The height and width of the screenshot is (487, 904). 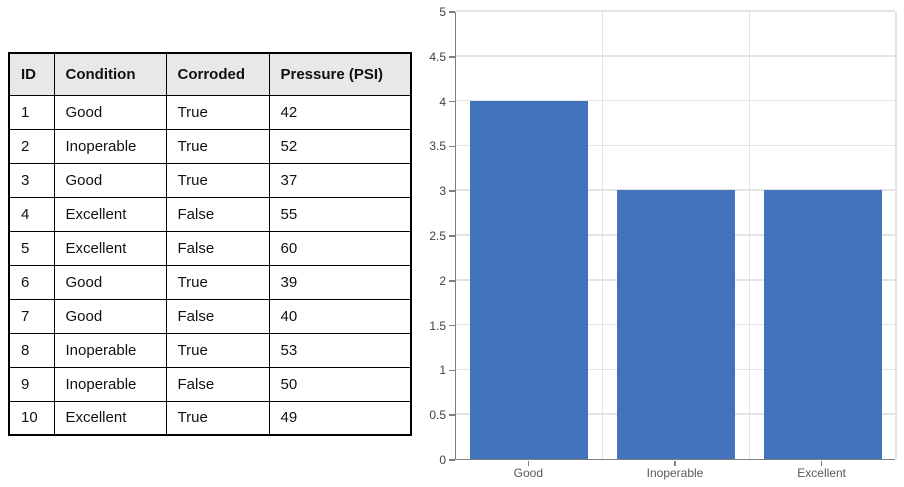 What do you see at coordinates (437, 146) in the screenshot?
I see `y-axis-tick-label: 3.5` at bounding box center [437, 146].